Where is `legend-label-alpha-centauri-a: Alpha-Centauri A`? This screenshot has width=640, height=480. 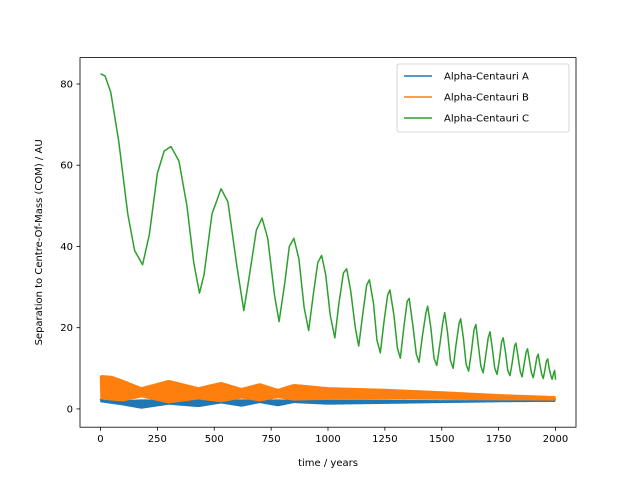 legend-label-alpha-centauri-a: Alpha-Centauri A is located at coordinates (486, 77).